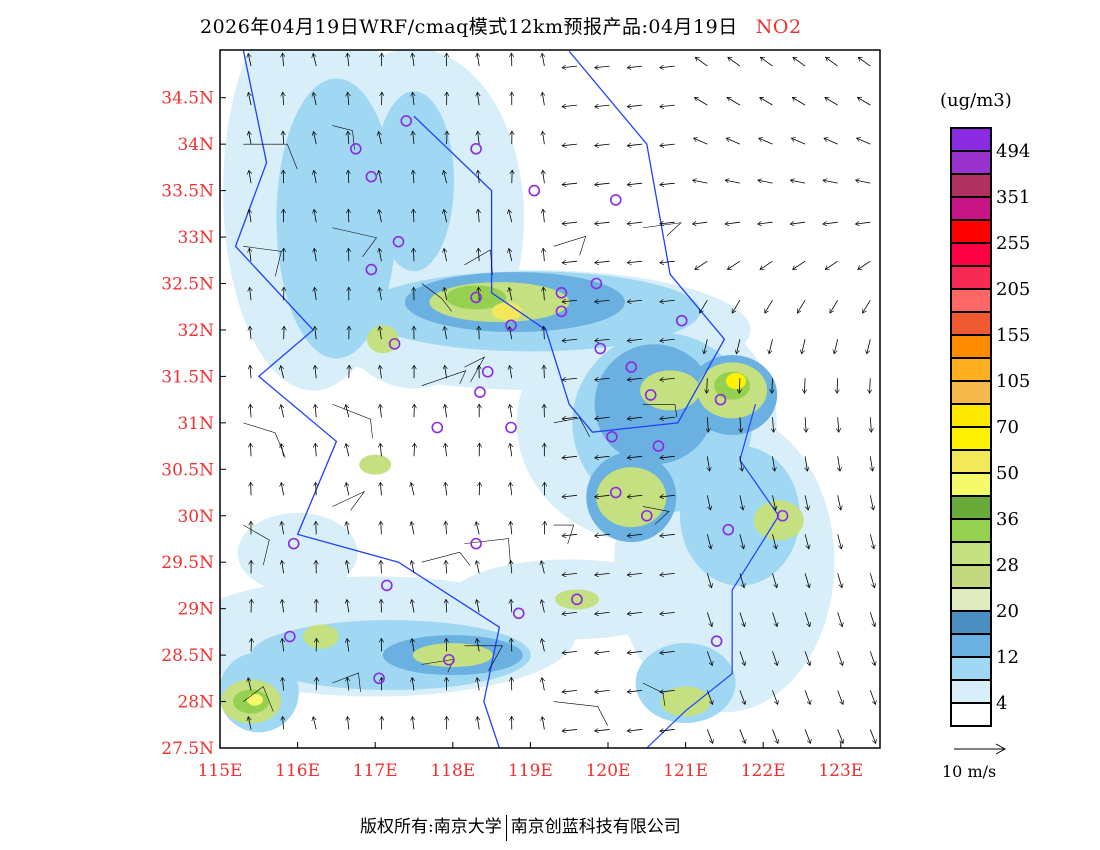  Describe the element at coordinates (195, 331) in the screenshot. I see `lat-tick-label: 32N` at that location.